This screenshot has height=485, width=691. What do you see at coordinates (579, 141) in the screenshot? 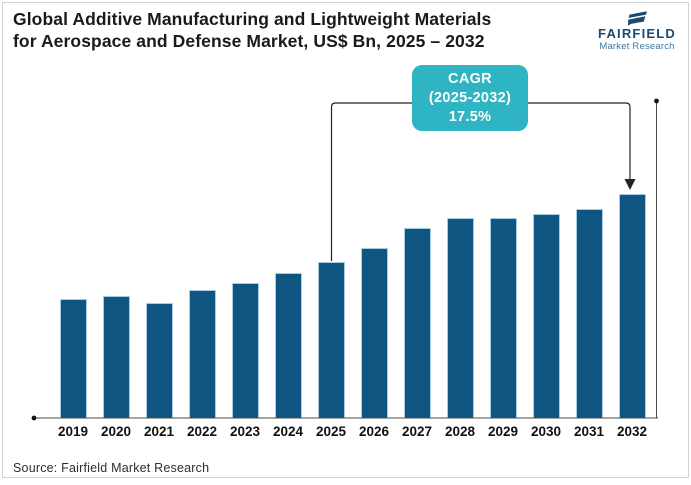
I see `callout-connector-right` at bounding box center [579, 141].